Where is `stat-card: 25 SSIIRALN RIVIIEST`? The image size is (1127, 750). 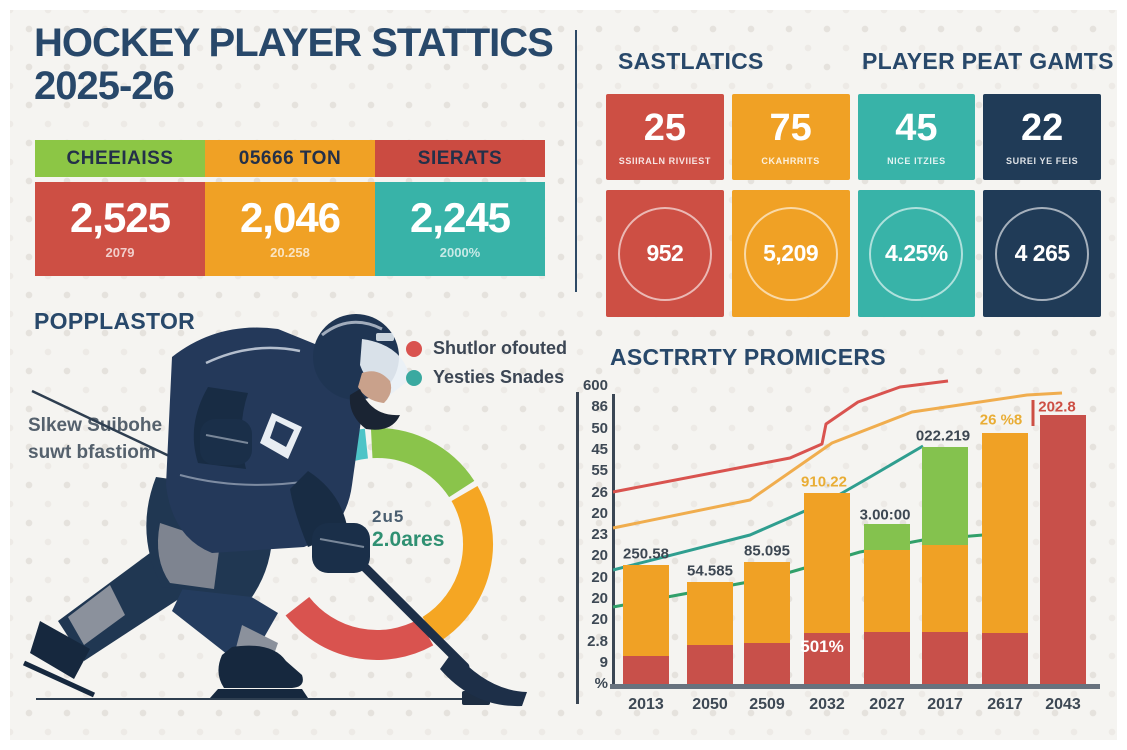
stat-card: 25 SSIIRALN RIVIIEST is located at coordinates (665, 137).